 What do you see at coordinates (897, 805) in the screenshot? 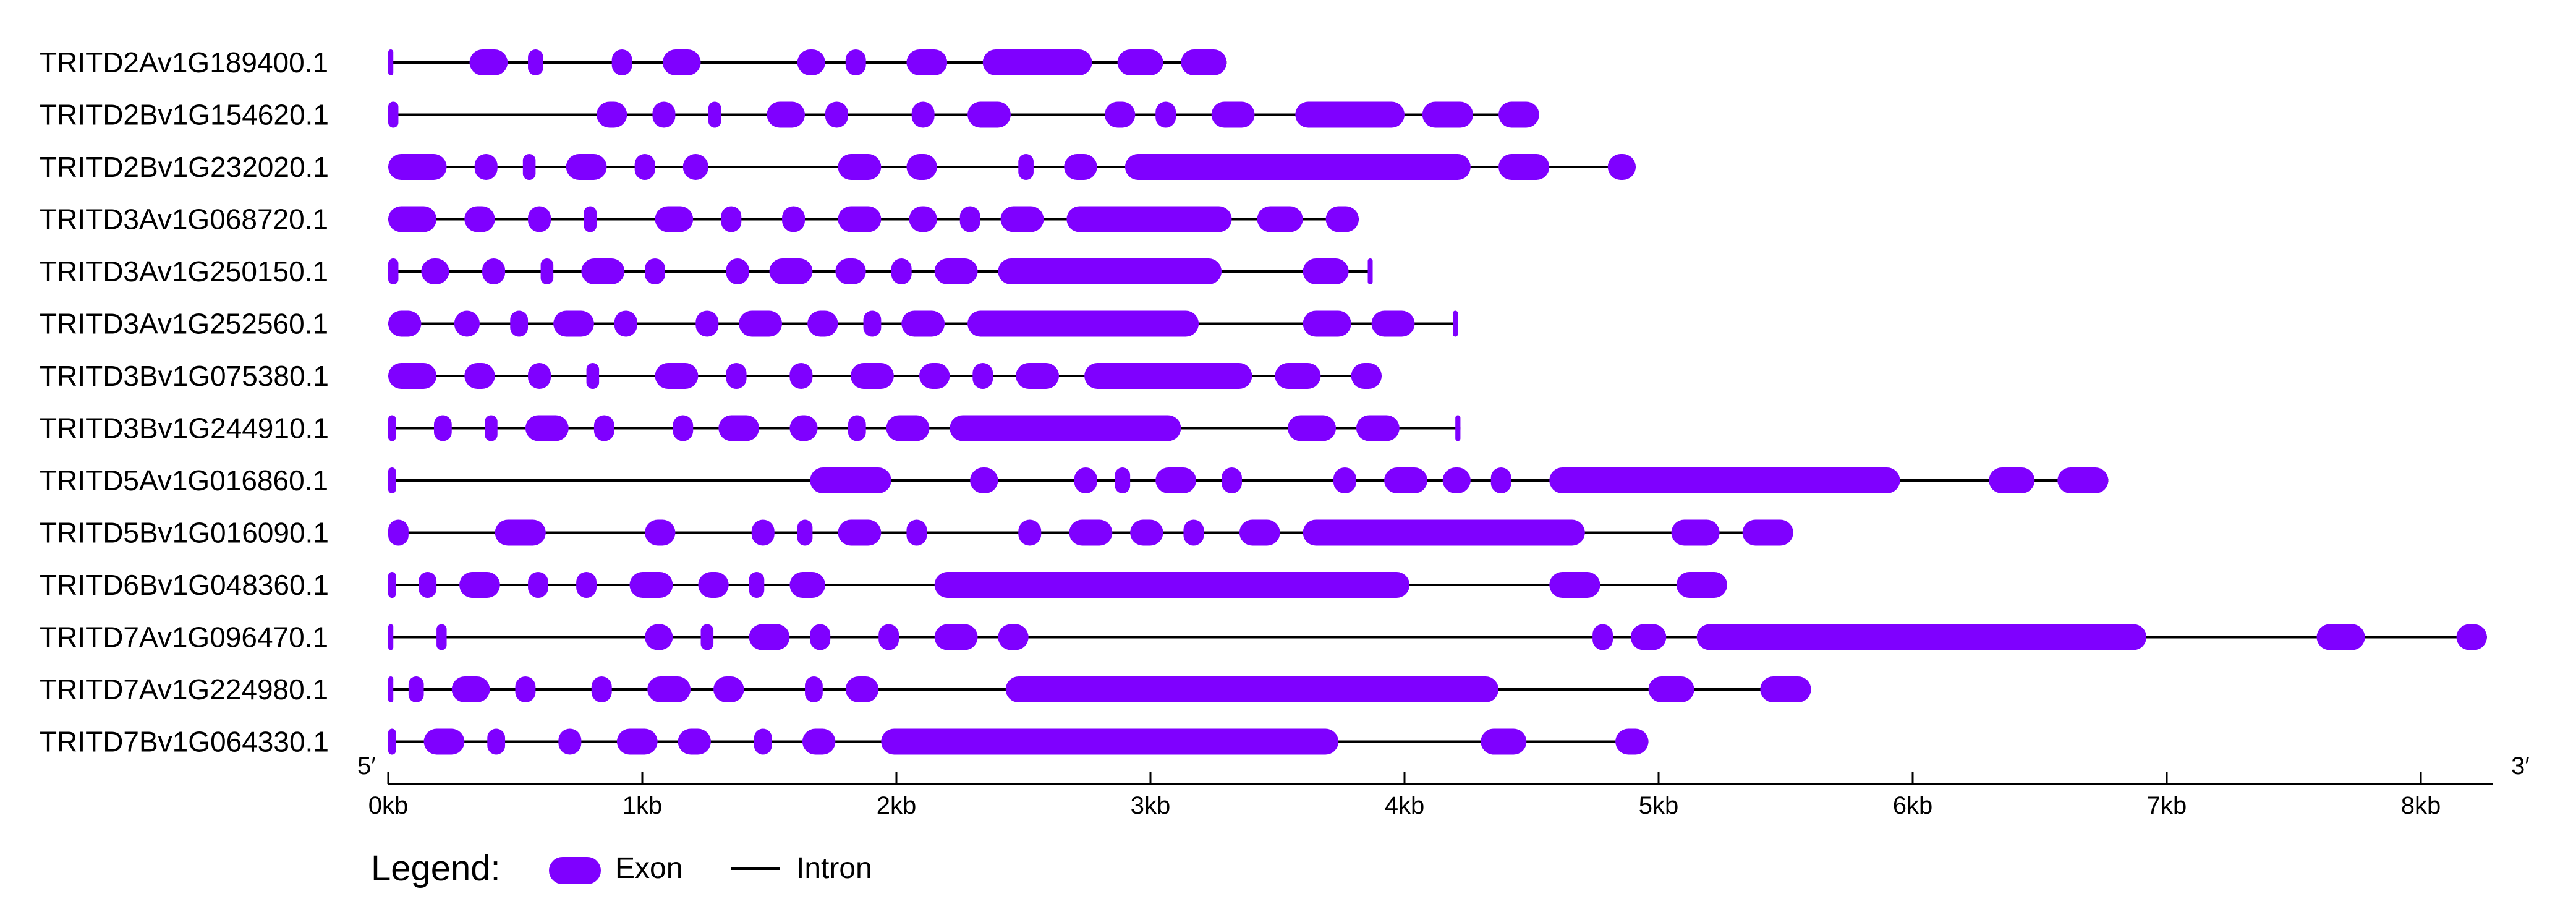
I see `axis-tick-label: 2kb` at bounding box center [897, 805].